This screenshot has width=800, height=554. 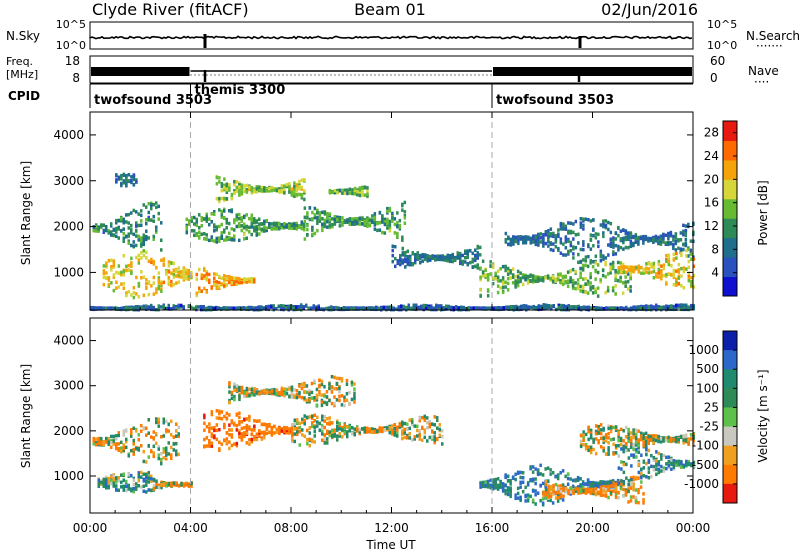 What do you see at coordinates (715, 249) in the screenshot?
I see `colorbar-tick-label: 8` at bounding box center [715, 249].